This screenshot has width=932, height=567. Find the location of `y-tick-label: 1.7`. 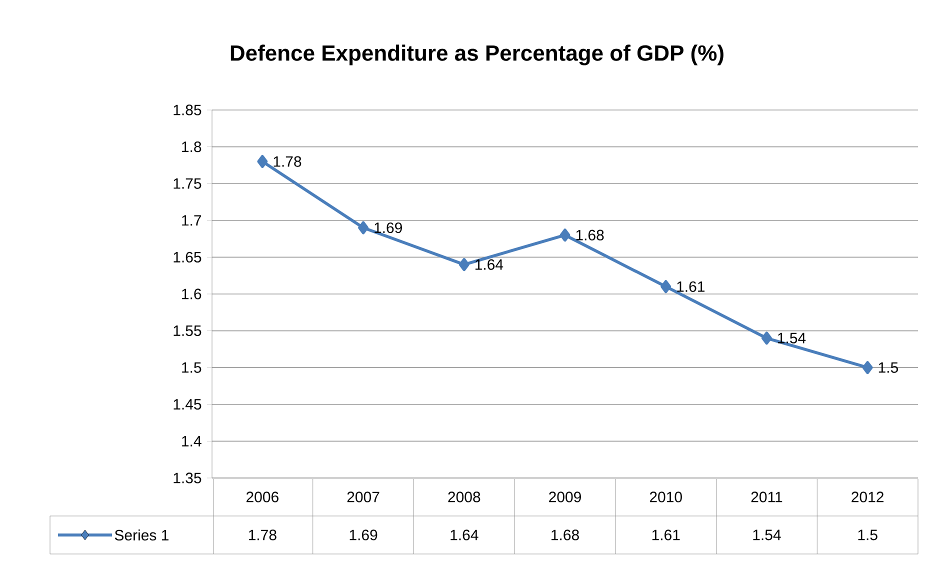

y-tick-label: 1.7 is located at coordinates (192, 220).